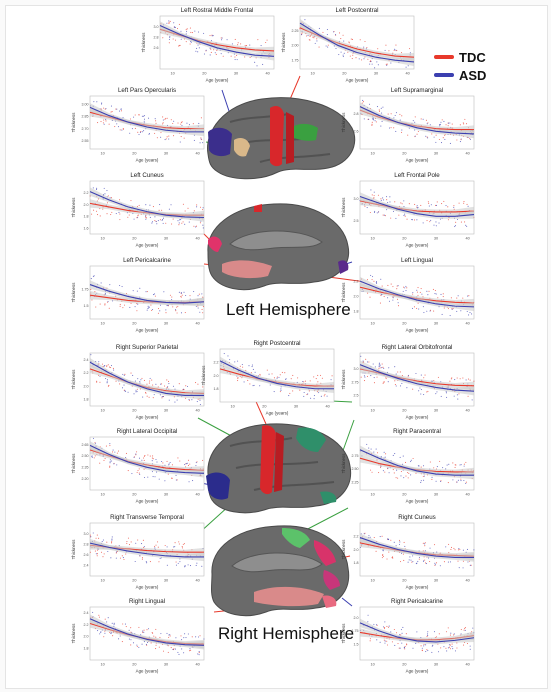 Image resolution: width=551 pixels, height=692 pixels. I want to click on confidence-band, so click(217, 41).